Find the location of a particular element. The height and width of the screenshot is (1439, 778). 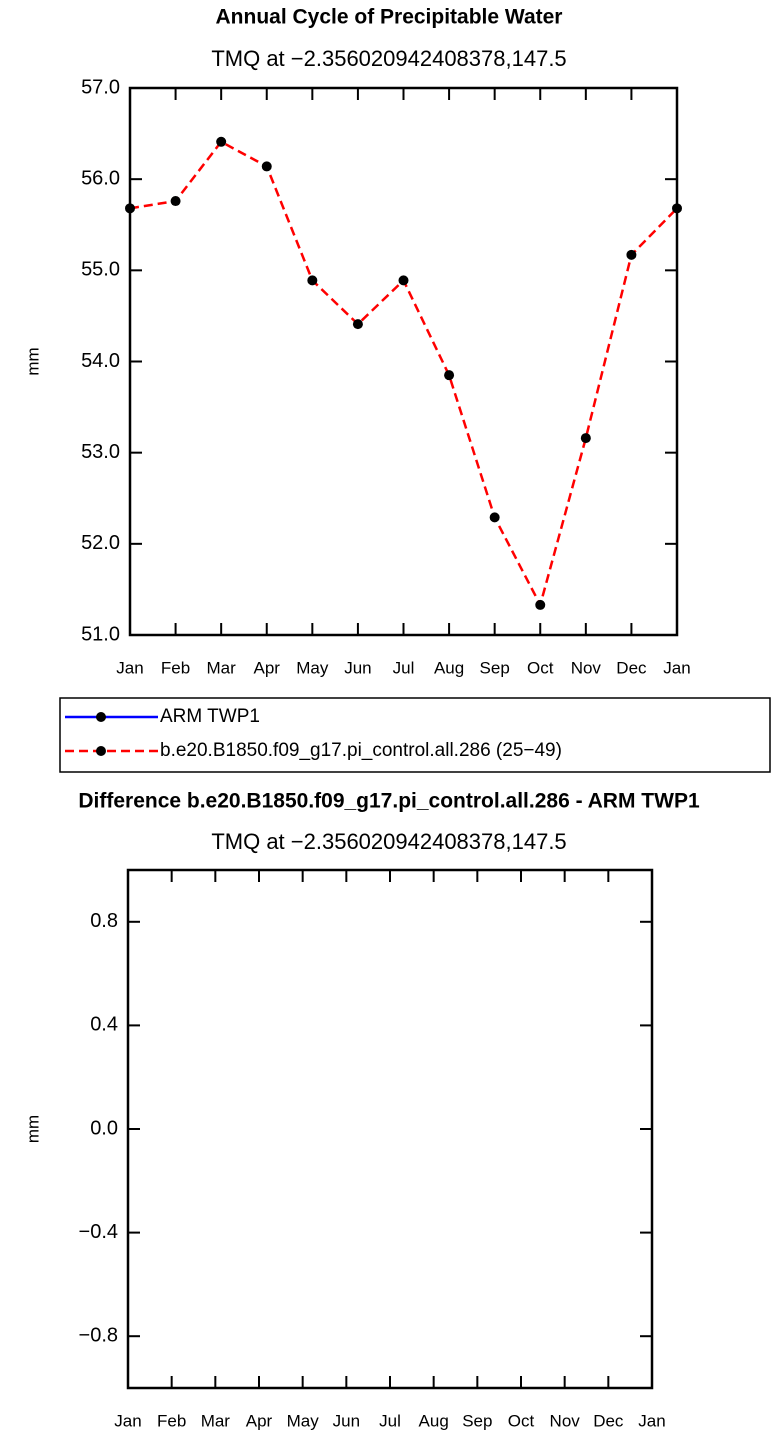

y-tick-label: 51.0 is located at coordinates (100, 634).